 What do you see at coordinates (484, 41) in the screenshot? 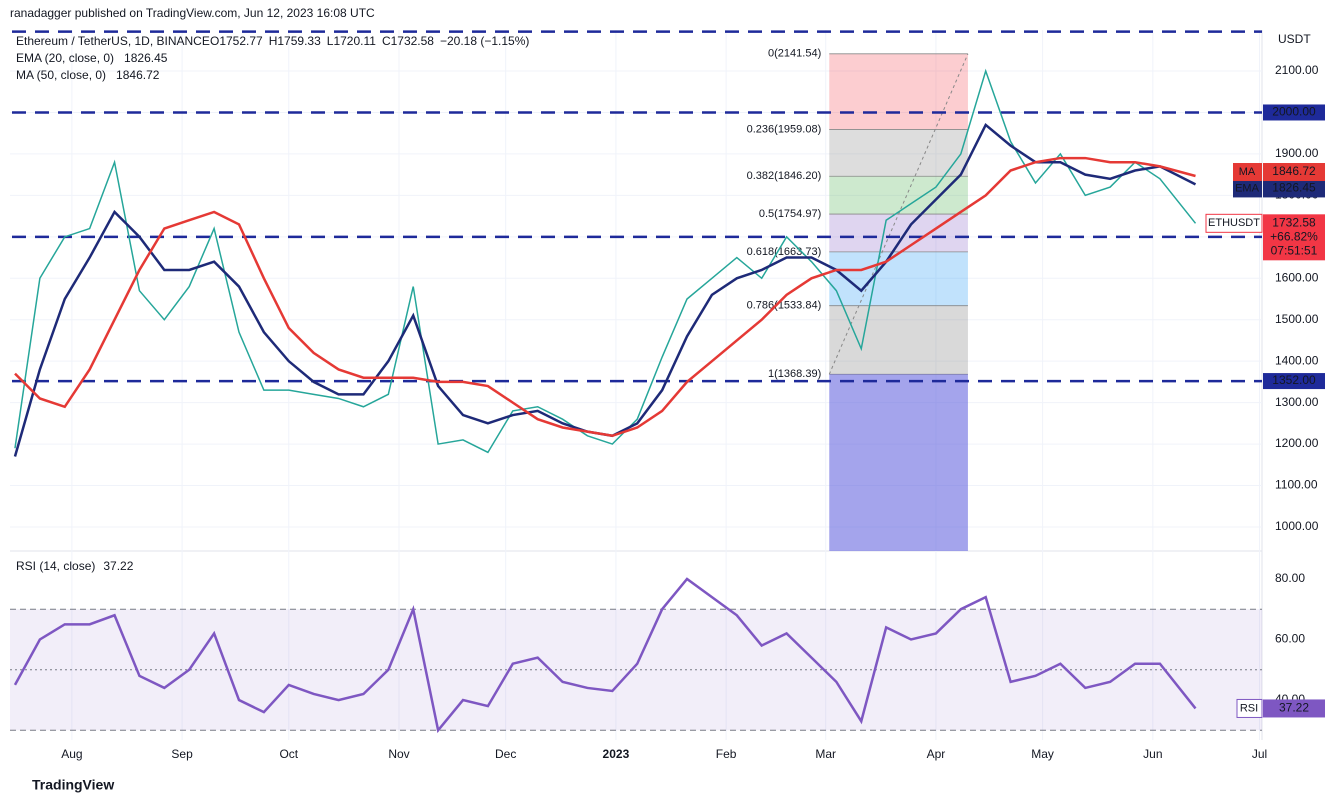
I see `ohlc: −20.18 (−1.15%)` at bounding box center [484, 41].